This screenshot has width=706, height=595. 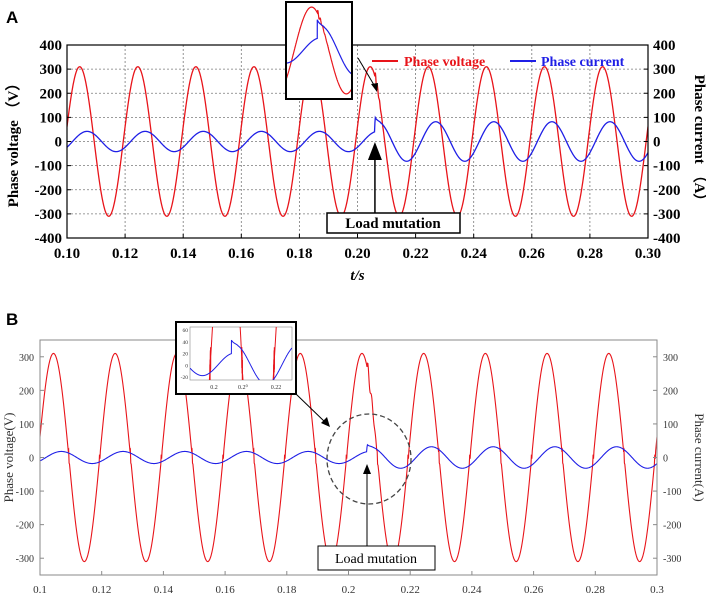 I want to click on y-tick-label-right-b: 0, so click(x=665, y=459).